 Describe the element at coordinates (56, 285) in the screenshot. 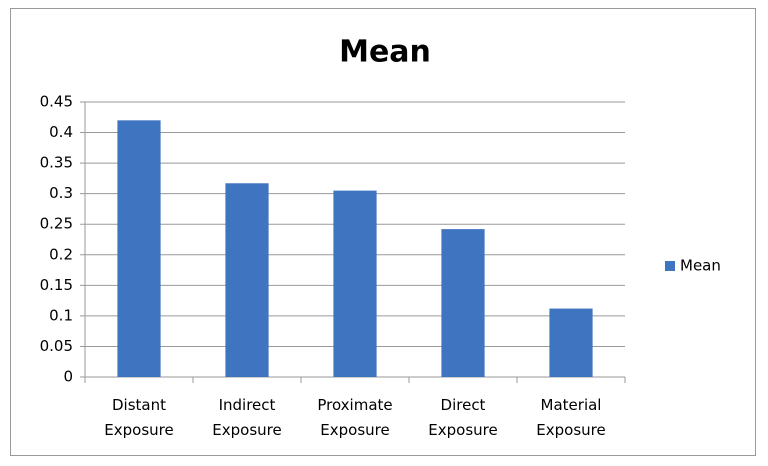

I see `y-tick-label: 0.15` at that location.